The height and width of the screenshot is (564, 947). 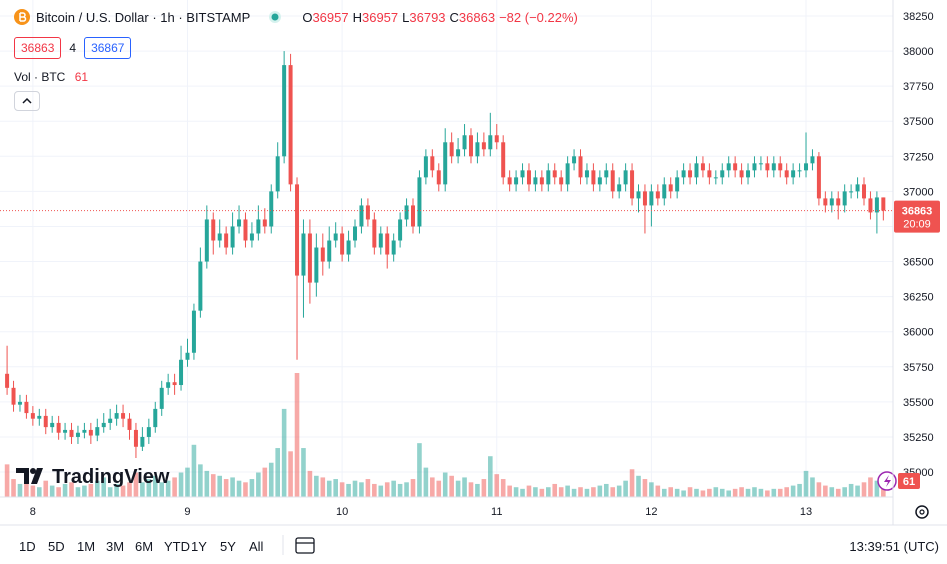 What do you see at coordinates (177, 546) in the screenshot?
I see `range-button: YTD` at bounding box center [177, 546].